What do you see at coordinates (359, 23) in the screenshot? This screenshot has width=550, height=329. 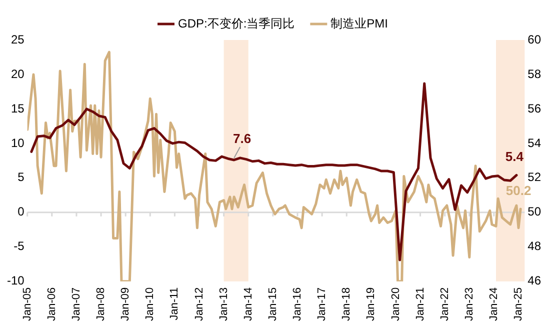 I see `legend-label: 制造业PMI` at bounding box center [359, 23].